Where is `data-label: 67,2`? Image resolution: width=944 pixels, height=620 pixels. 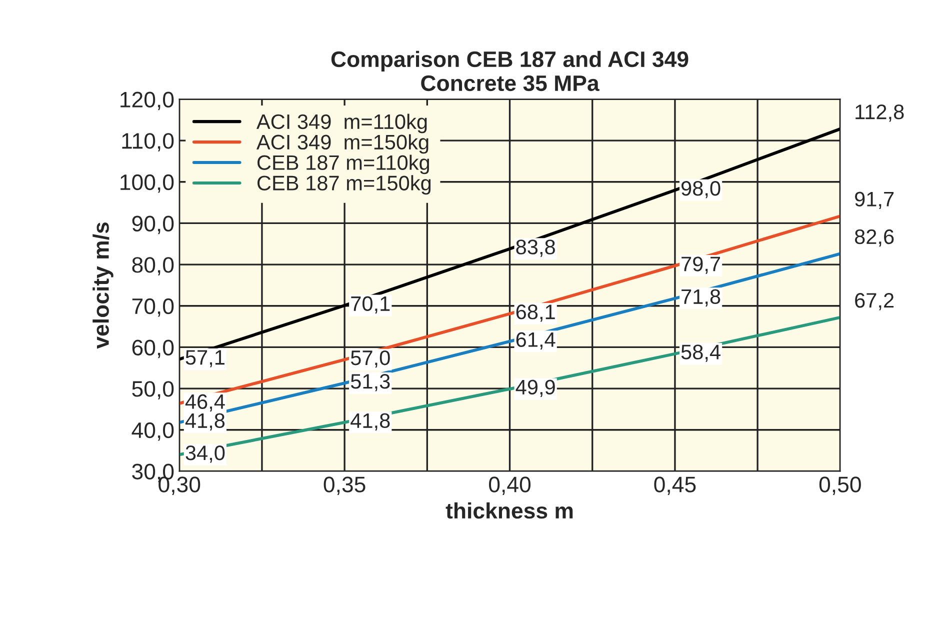
data-label: 67,2 is located at coordinates (874, 301).